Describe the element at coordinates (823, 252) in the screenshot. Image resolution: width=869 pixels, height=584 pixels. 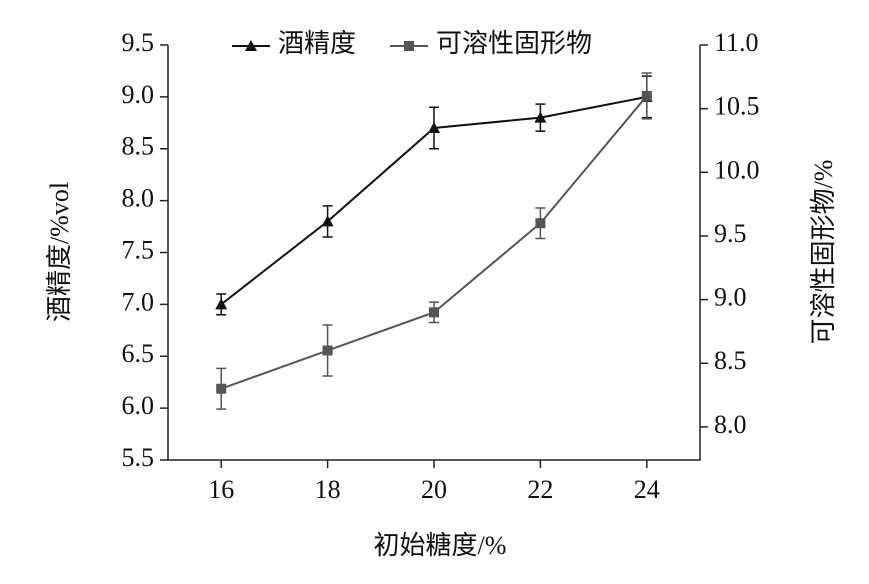
I see `y2-axis-label: 可溶性固形物/%` at that location.